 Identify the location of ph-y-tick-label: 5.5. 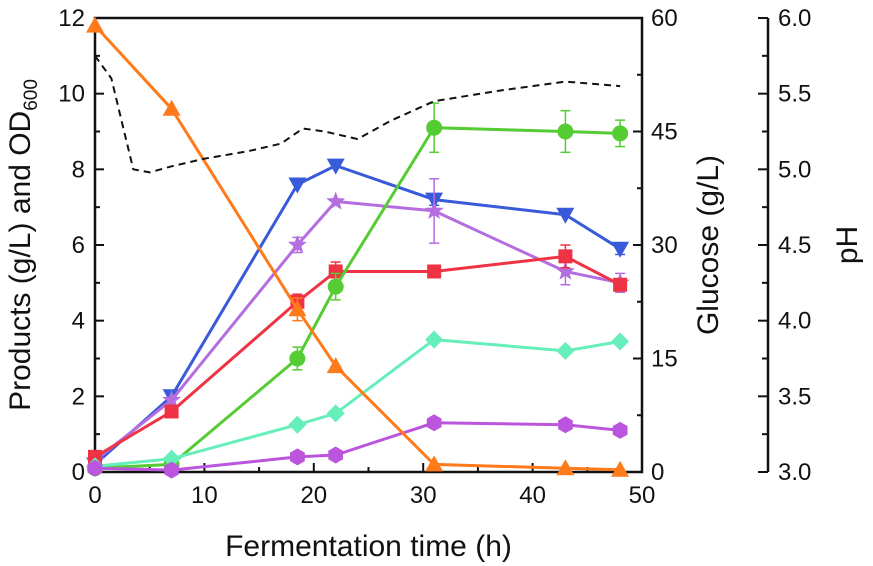
(794, 94).